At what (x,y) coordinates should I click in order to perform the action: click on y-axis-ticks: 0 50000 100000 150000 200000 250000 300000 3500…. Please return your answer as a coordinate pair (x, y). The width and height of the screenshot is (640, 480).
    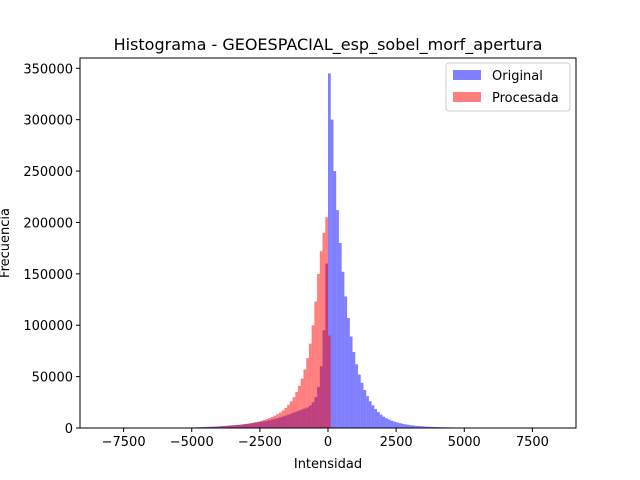
    Looking at the image, I should click on (51, 249).